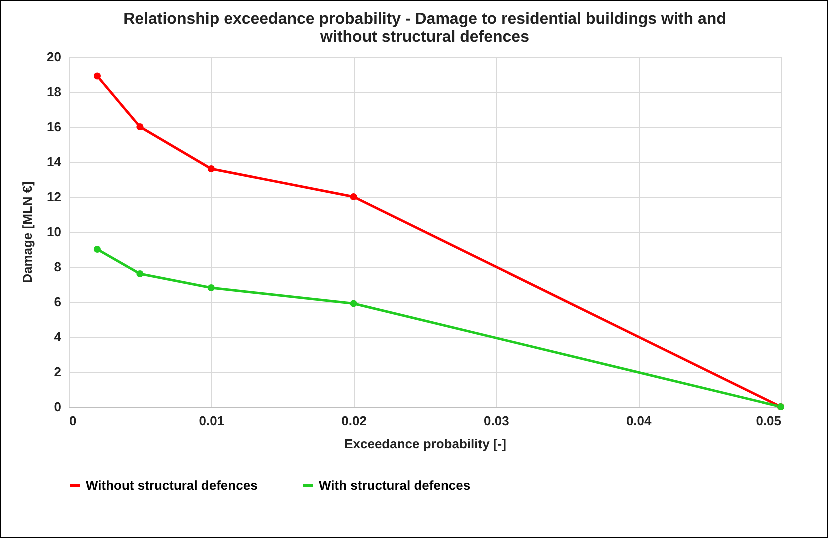 This screenshot has width=830, height=540. Describe the element at coordinates (354, 421) in the screenshot. I see `x-tick-label: 0.02` at that location.